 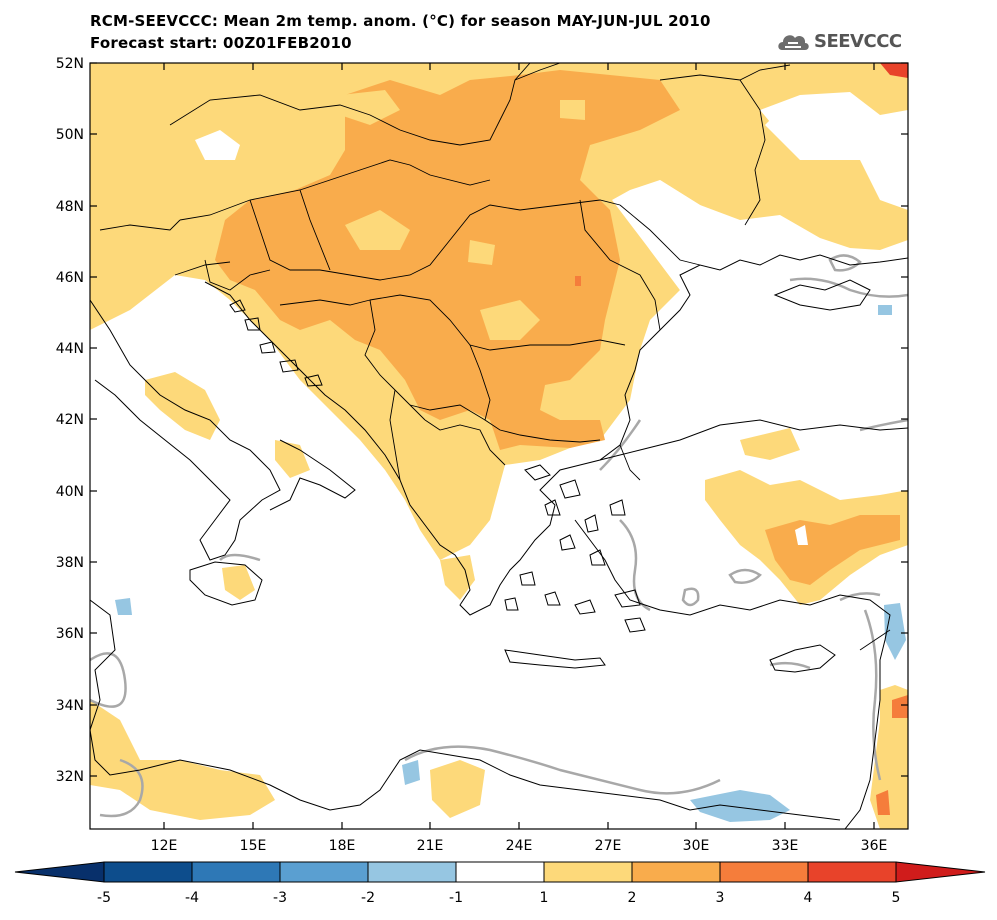 I want to click on colorbar-label: 5, so click(x=896, y=898).